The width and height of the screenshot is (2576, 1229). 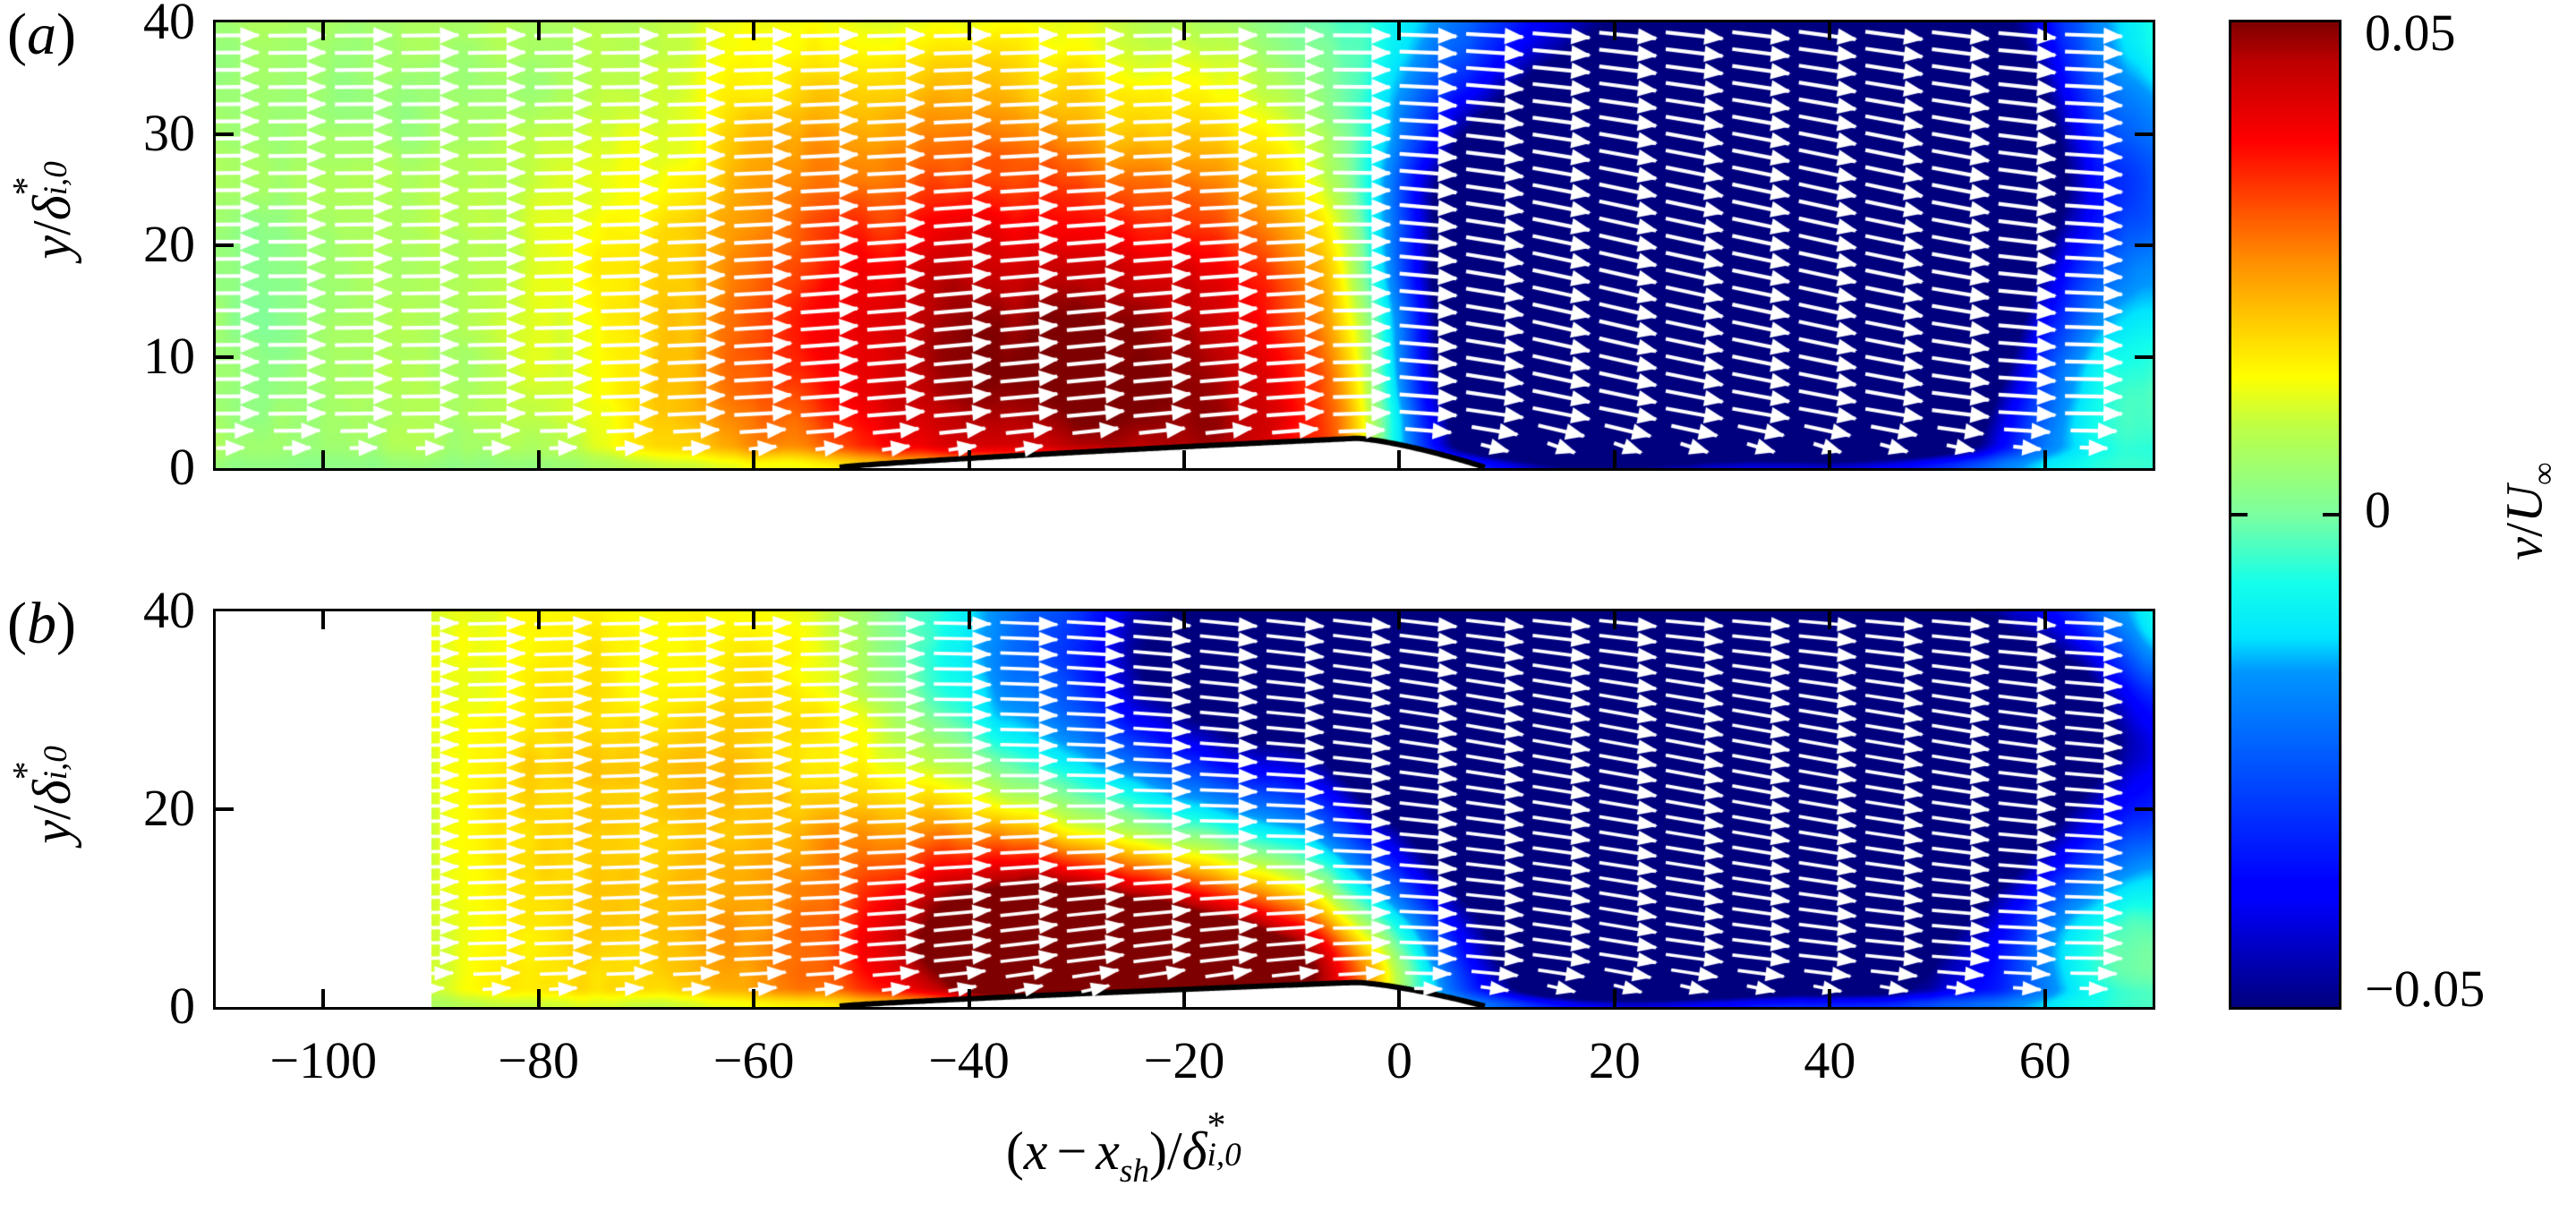 What do you see at coordinates (323, 1060) in the screenshot?
I see `x-tick-label: −100` at bounding box center [323, 1060].